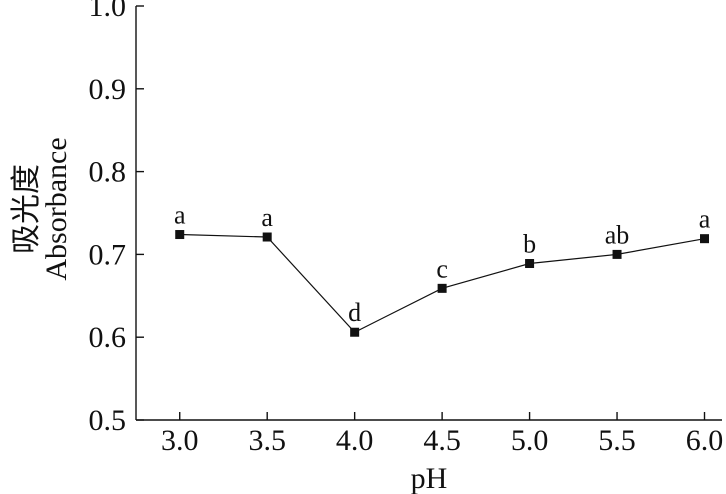 The width and height of the screenshot is (726, 494). I want to click on y-tick-label: 0.7, so click(108, 254).